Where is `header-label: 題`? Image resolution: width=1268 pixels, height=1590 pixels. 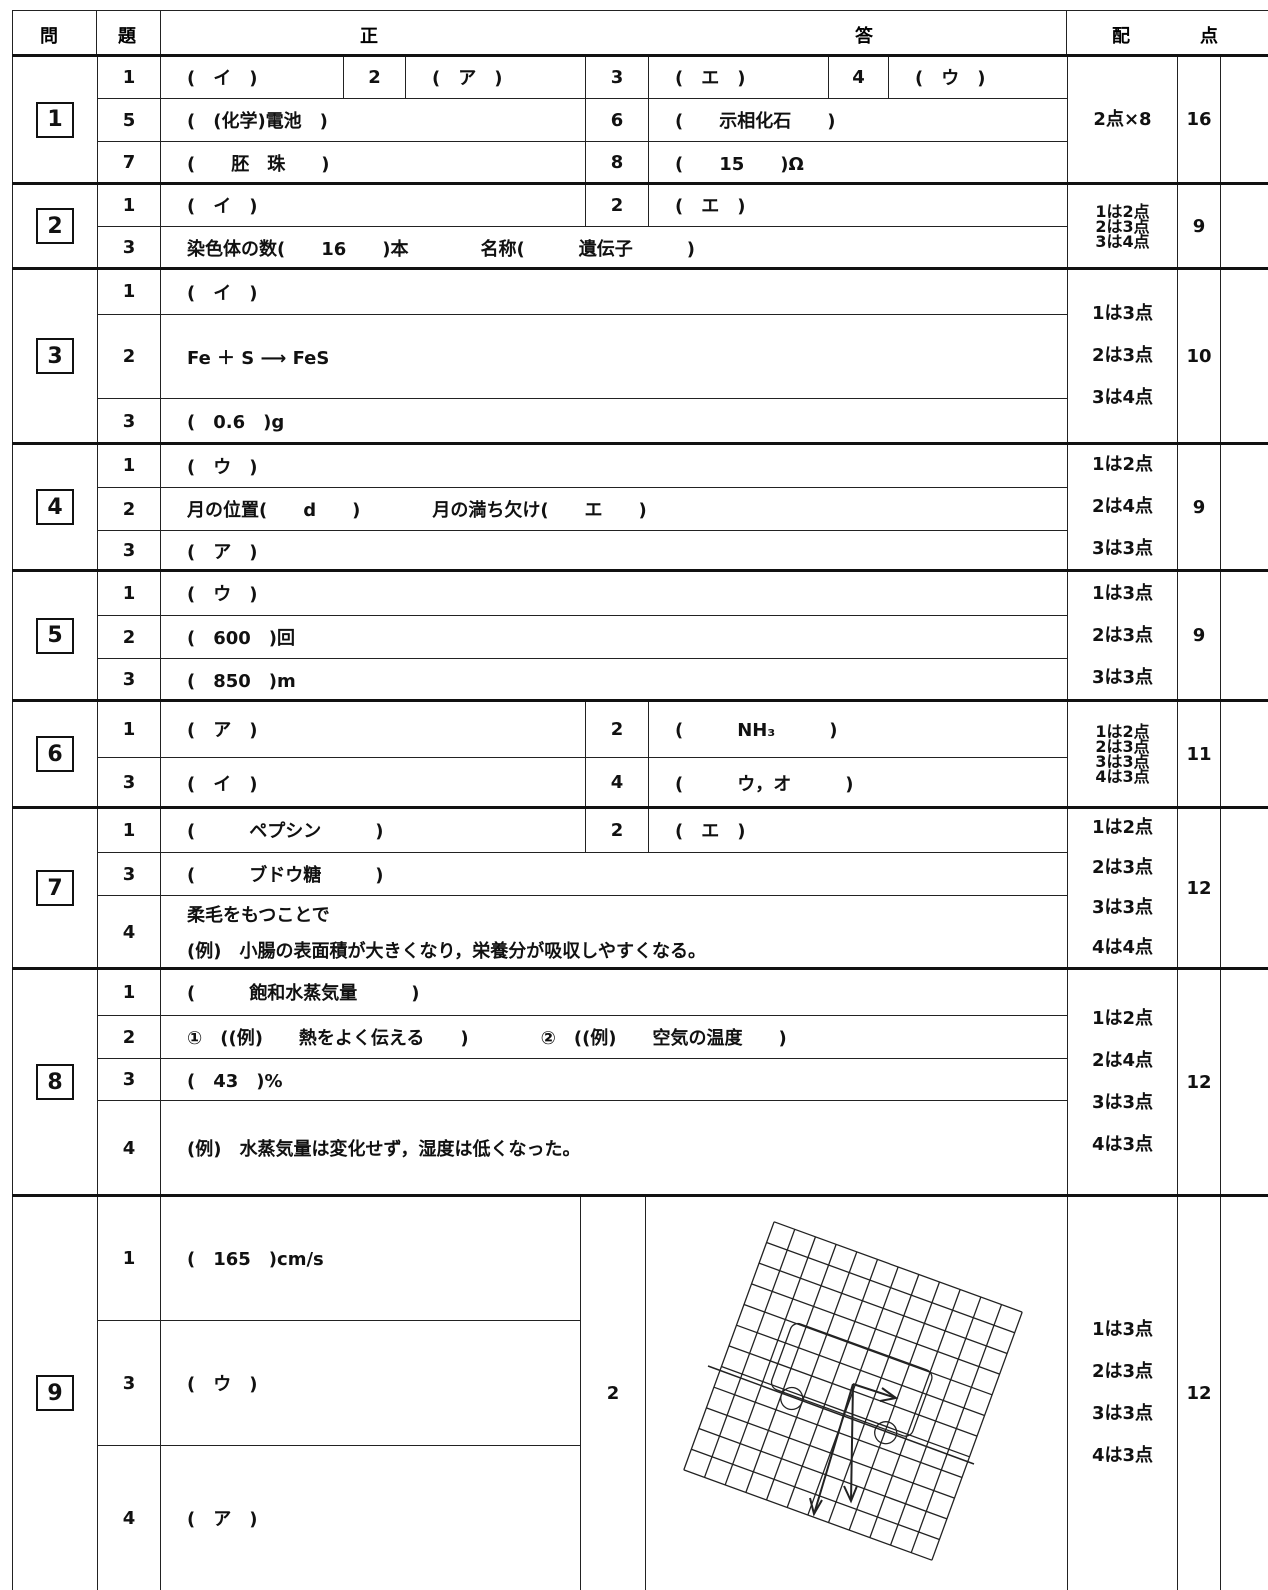 header-label: 題 is located at coordinates (127, 36).